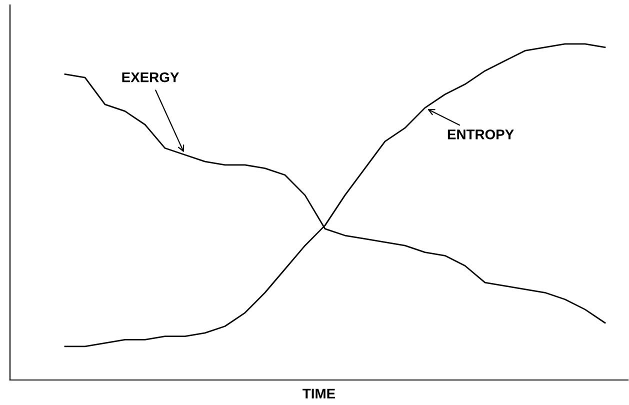 This screenshot has width=629, height=405. What do you see at coordinates (150, 77) in the screenshot?
I see `series-label: EXERGY` at bounding box center [150, 77].